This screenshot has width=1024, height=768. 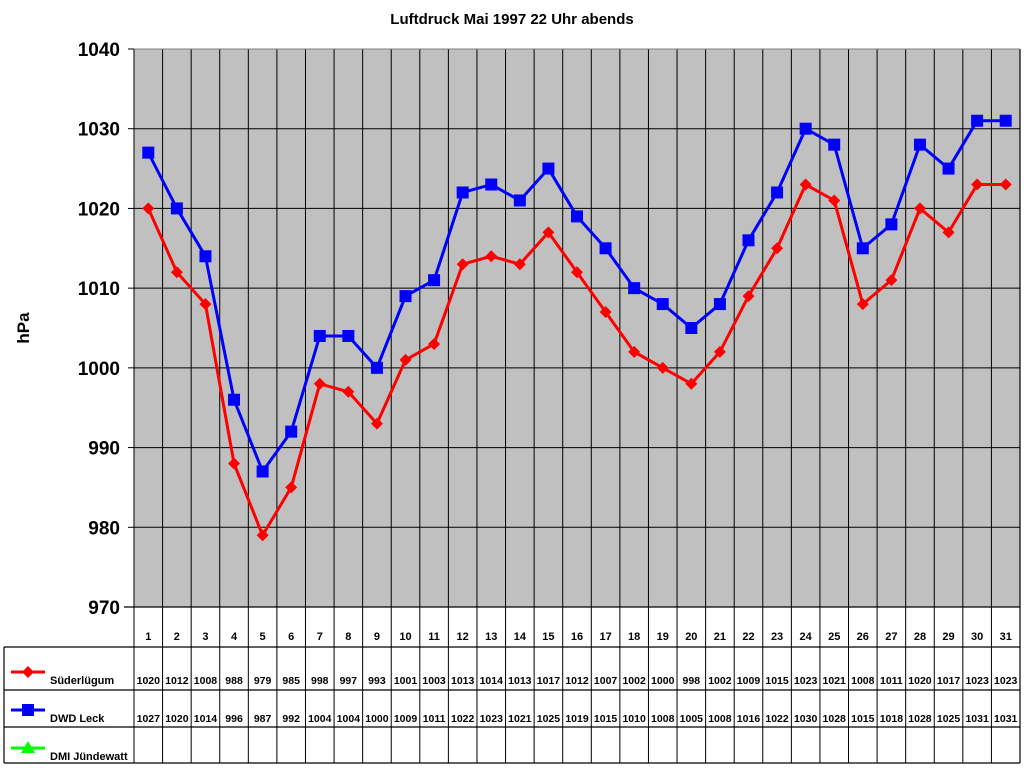 I want to click on table-cell: 1004, so click(x=349, y=719).